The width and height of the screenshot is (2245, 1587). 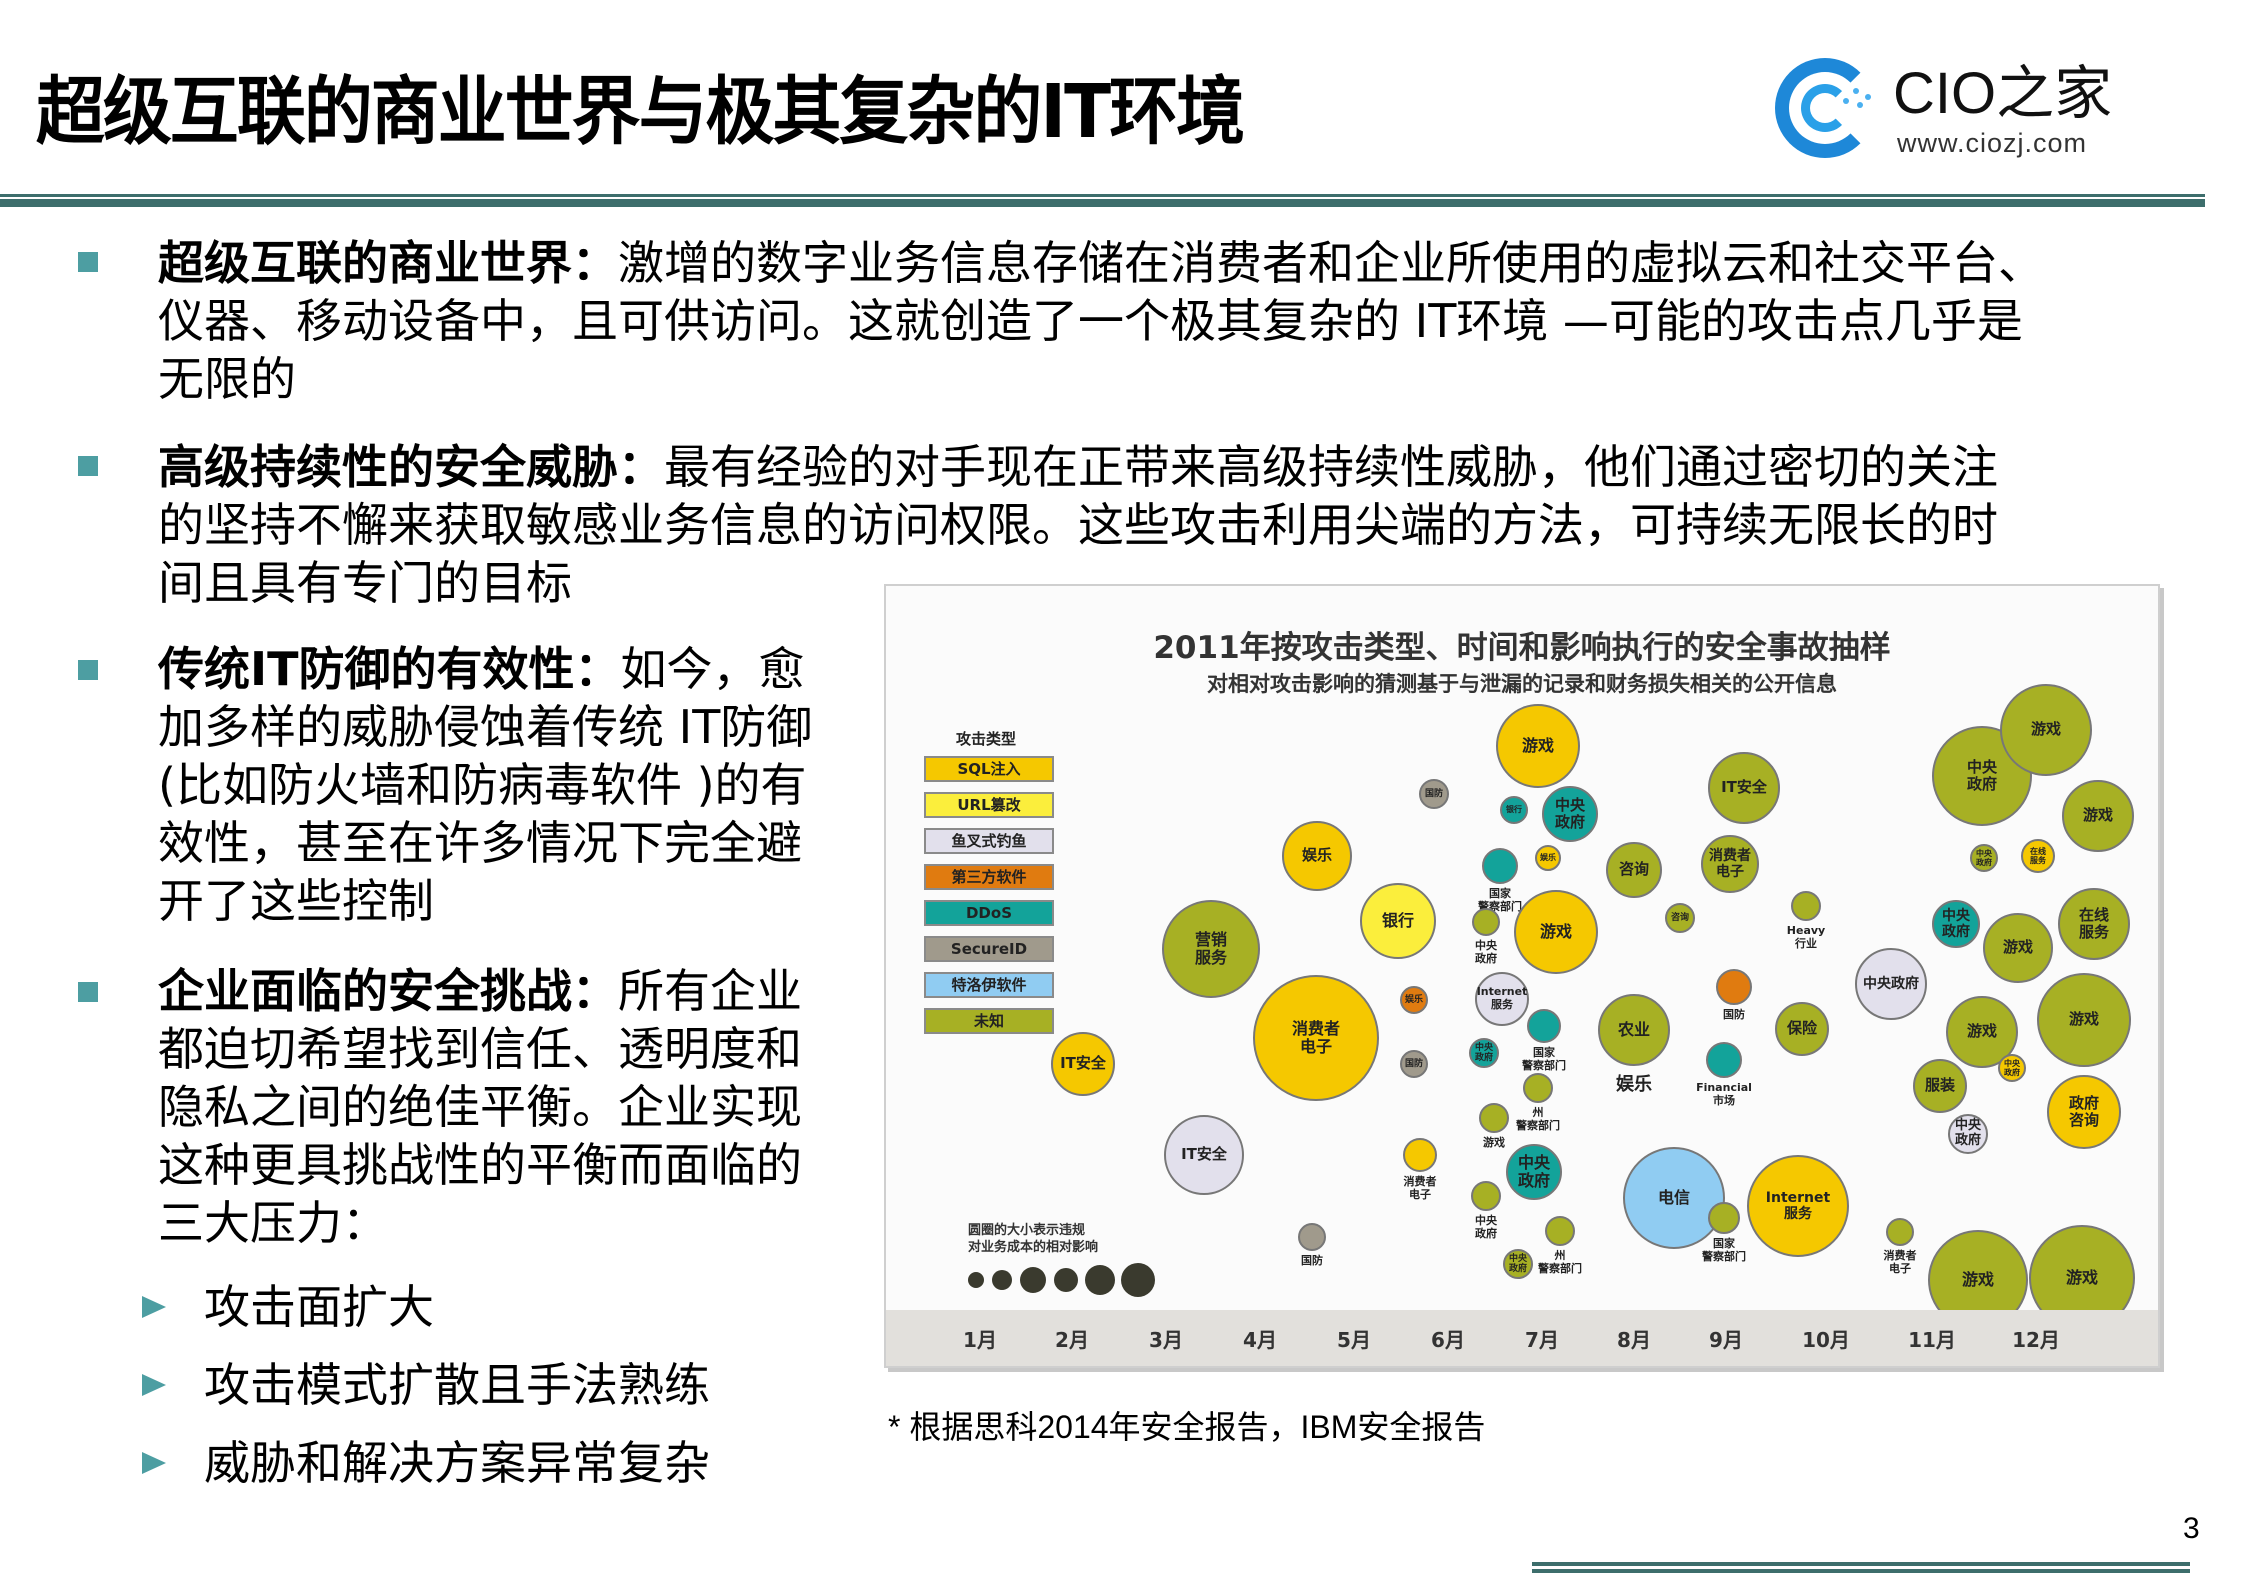 I want to click on x-tick-label: 5月, so click(x=1354, y=1340).